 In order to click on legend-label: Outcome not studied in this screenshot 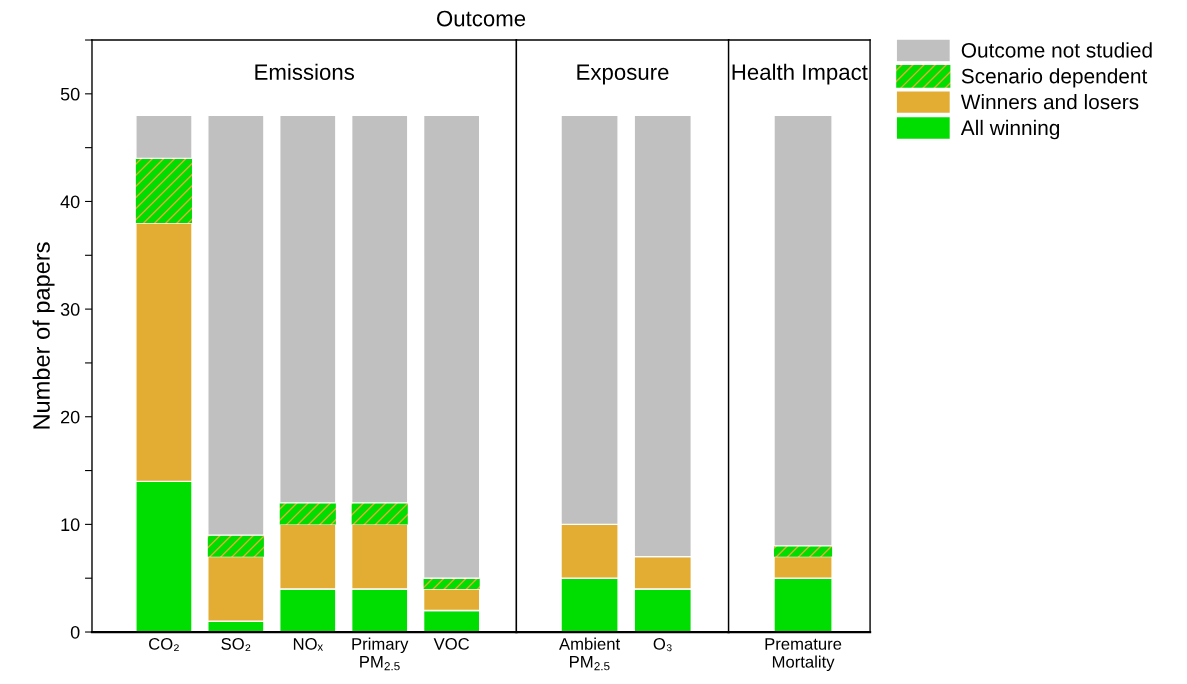, I will do `click(1056, 50)`.